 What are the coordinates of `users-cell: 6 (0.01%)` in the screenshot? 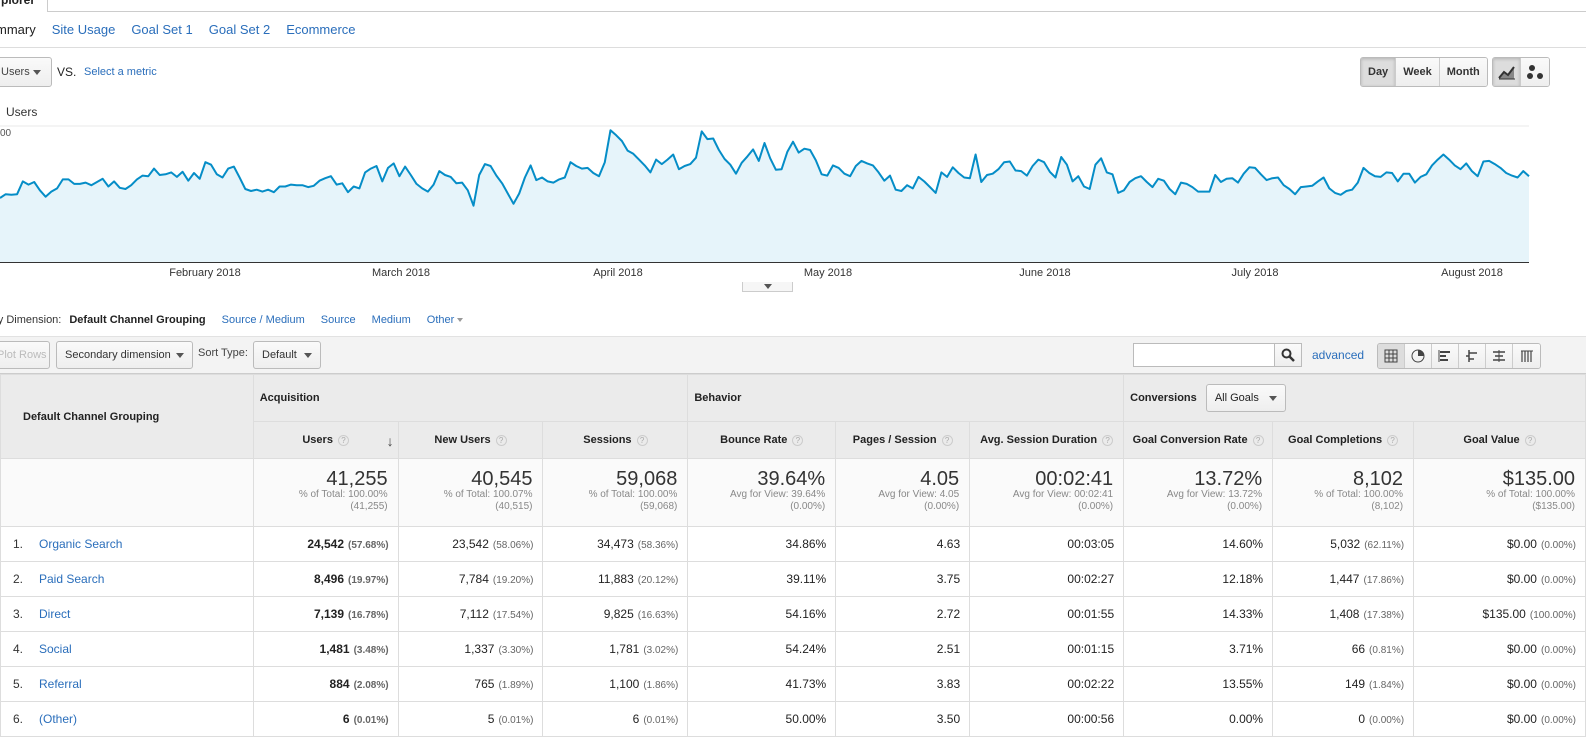 It's located at (325, 719).